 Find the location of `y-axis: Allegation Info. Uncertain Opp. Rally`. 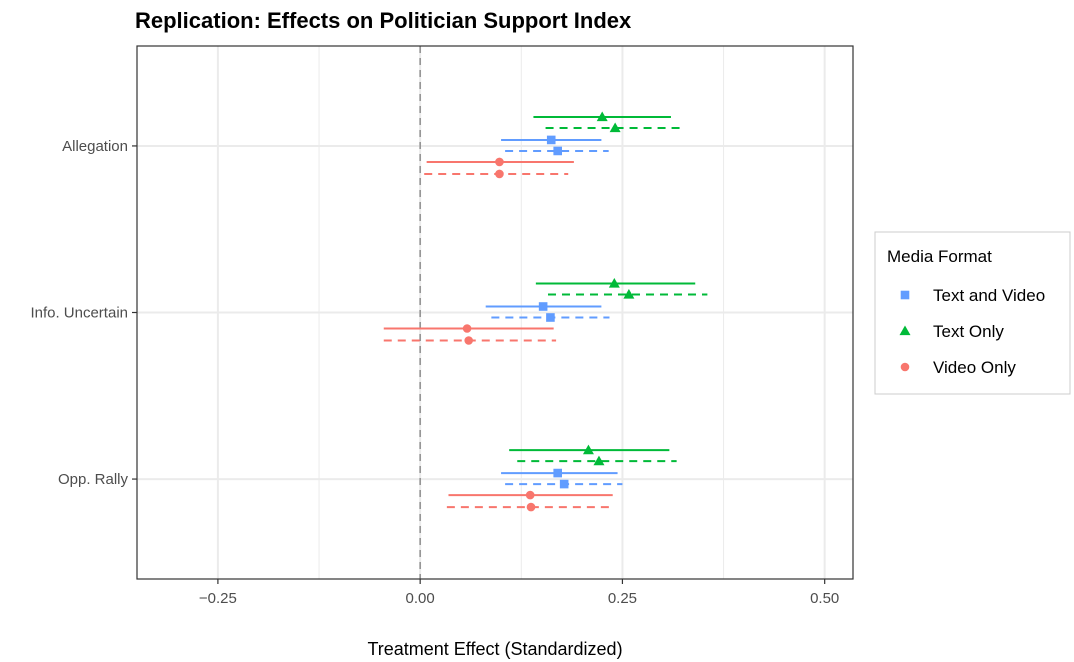

y-axis: Allegation Info. Uncertain Opp. Rally is located at coordinates (83, 313).